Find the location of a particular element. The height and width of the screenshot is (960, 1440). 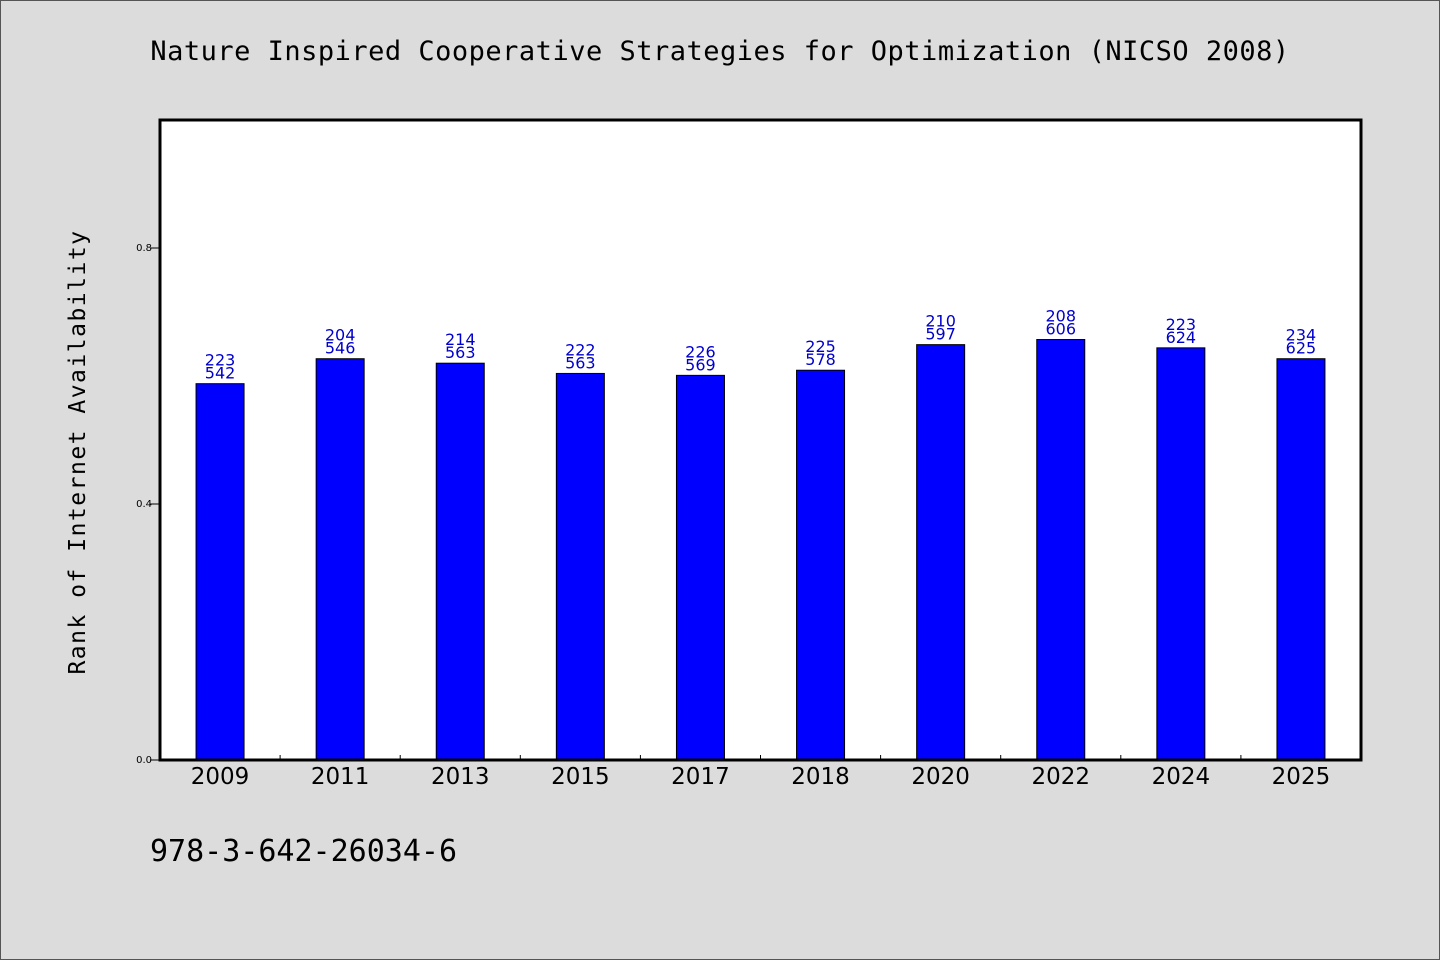

bar-value-label: 204 is located at coordinates (340, 335).